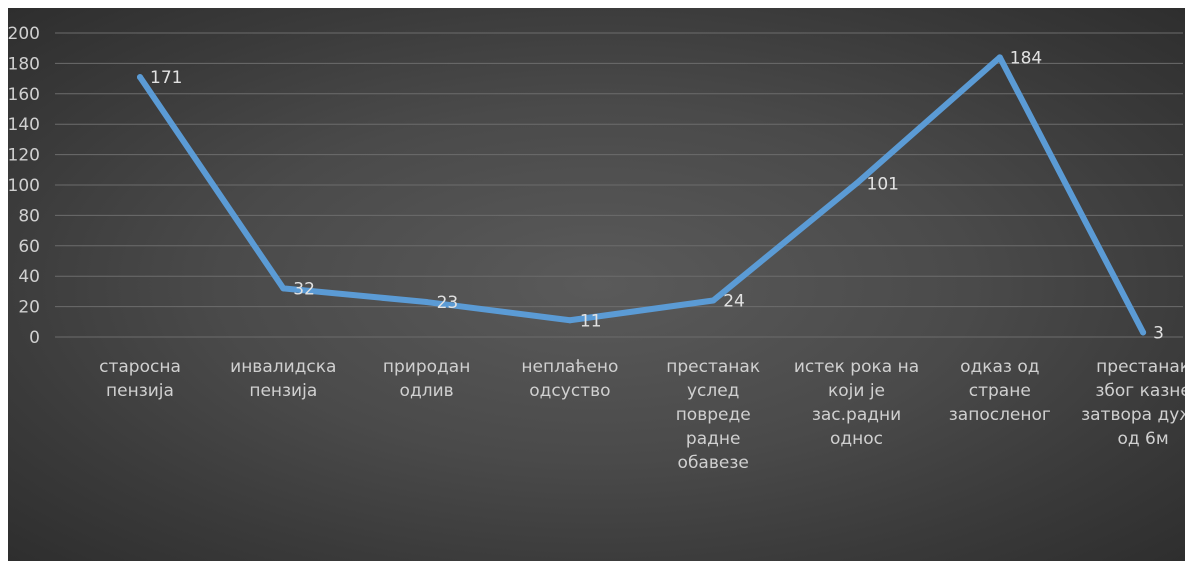  I want to click on x-category-label: одказ од стране запосленог, so click(1000, 391).